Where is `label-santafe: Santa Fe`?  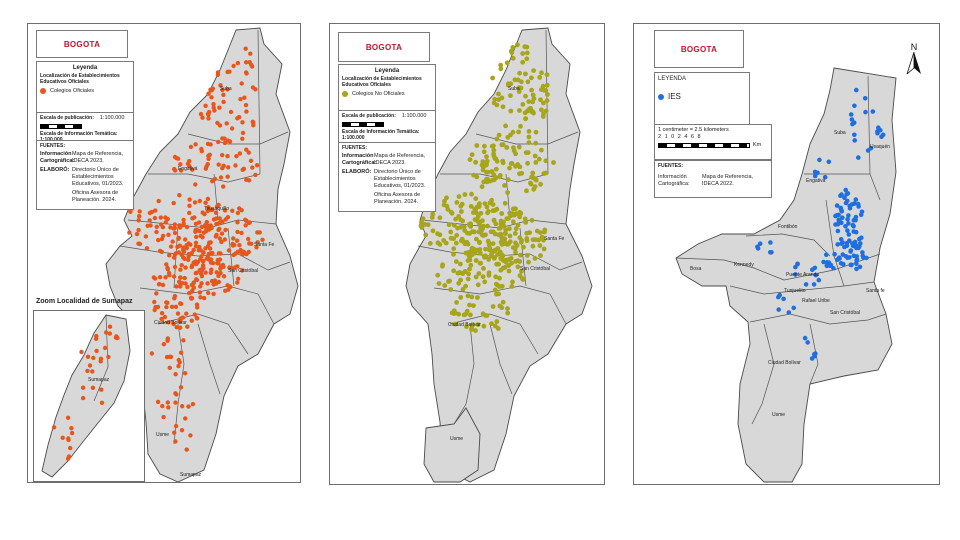 label-santafe: Santa Fe is located at coordinates (554, 239).